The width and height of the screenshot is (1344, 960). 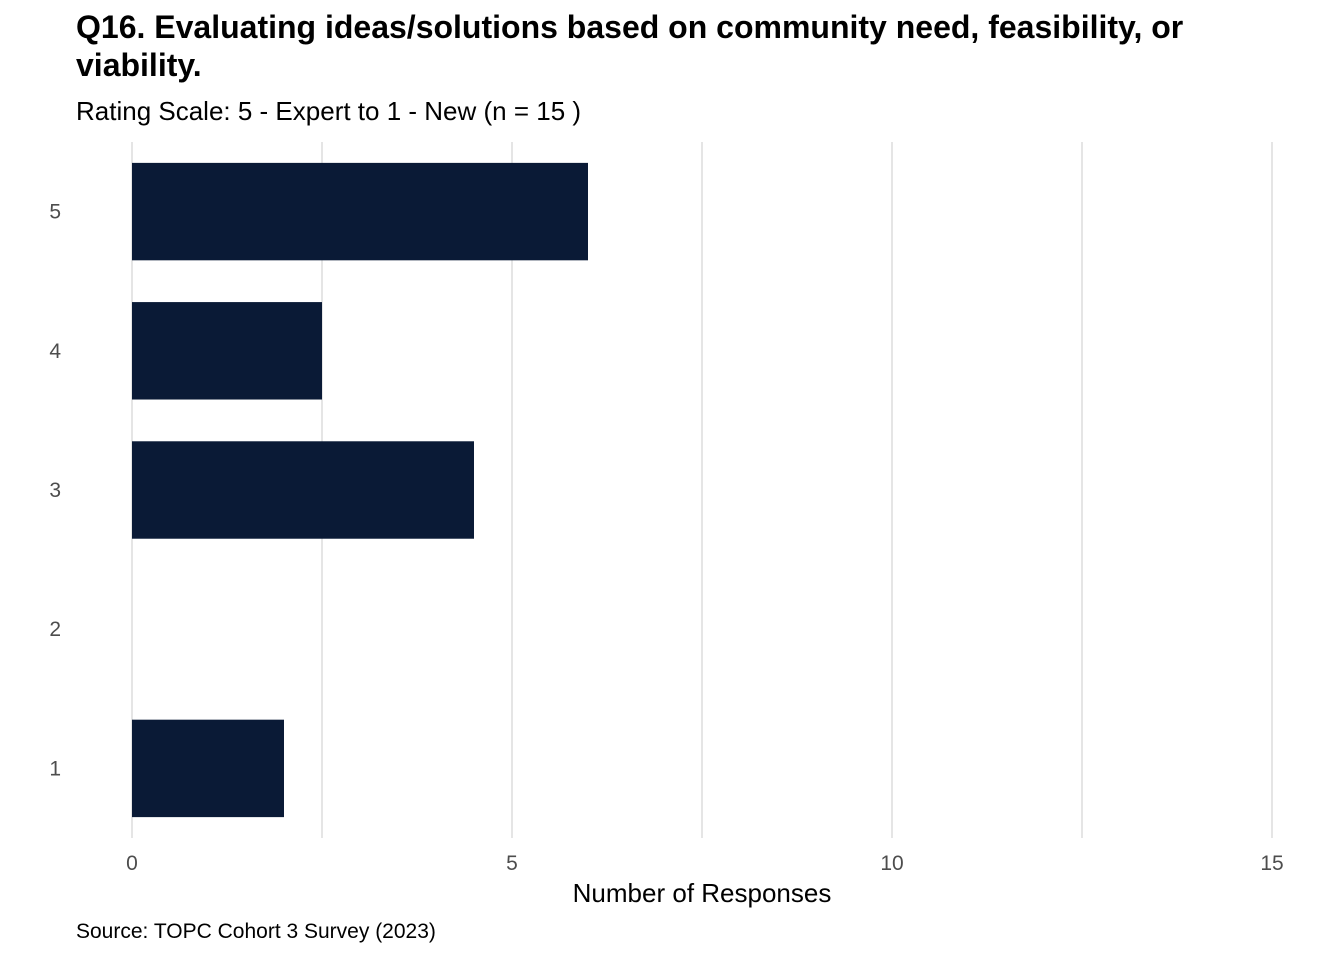 I want to click on y-tick-label: 4, so click(x=55, y=351).